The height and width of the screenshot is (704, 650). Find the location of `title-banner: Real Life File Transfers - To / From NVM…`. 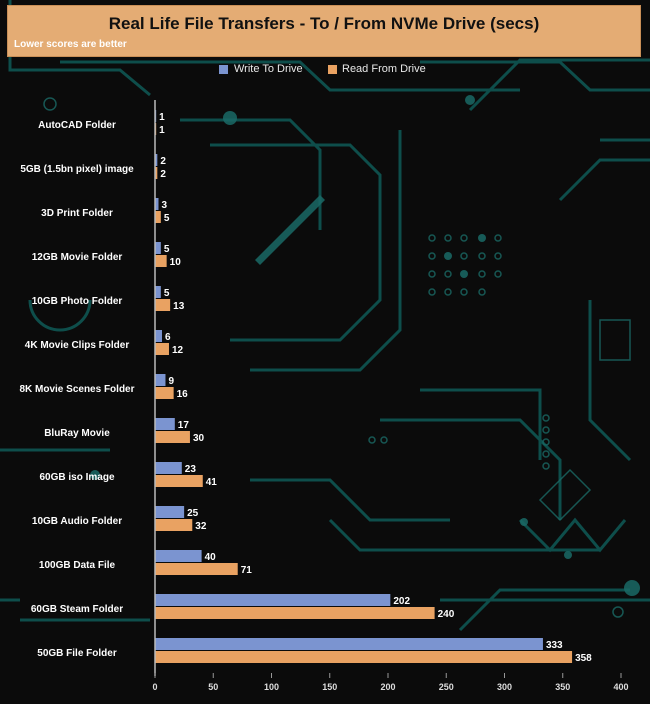

title-banner: Real Life File Transfers - To / From NVM… is located at coordinates (324, 31).